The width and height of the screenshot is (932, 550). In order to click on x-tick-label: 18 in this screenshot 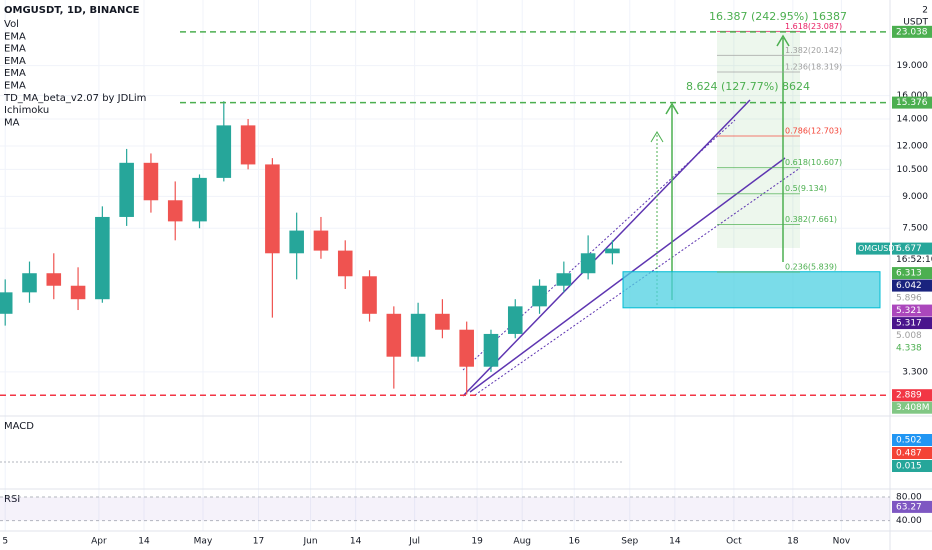, I will do `click(793, 542)`.